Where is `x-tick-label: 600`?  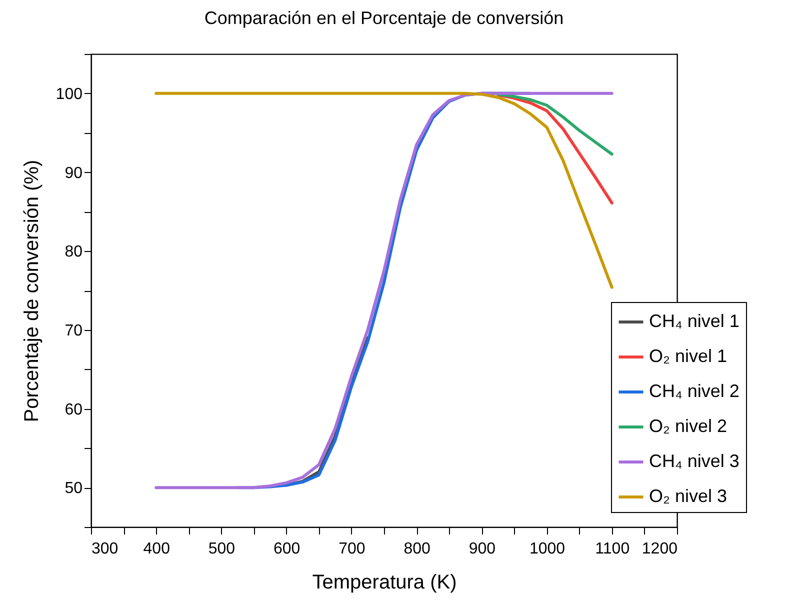
x-tick-label: 600 is located at coordinates (286, 549).